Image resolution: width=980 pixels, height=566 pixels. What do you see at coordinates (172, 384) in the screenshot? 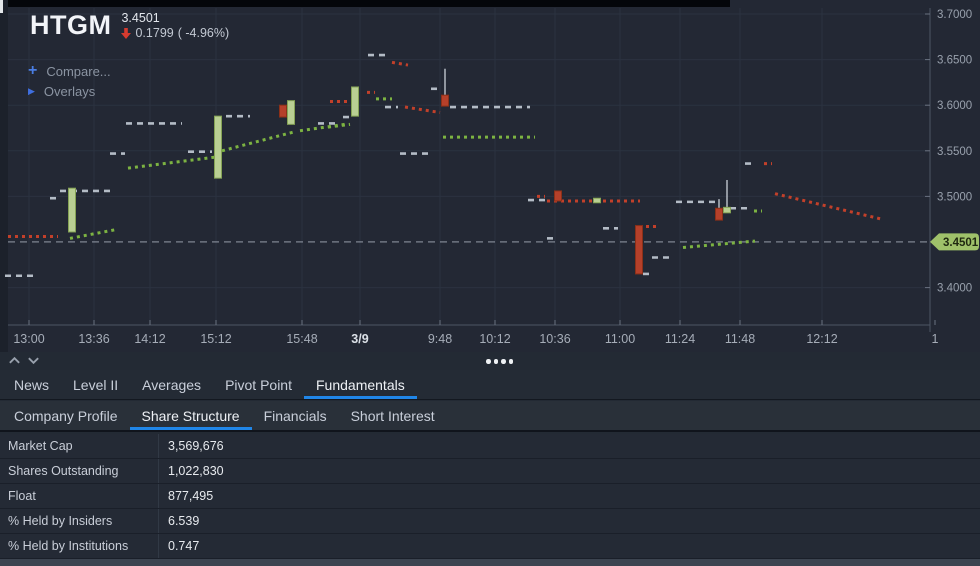
I see `tab-averages: Averages` at bounding box center [172, 384].